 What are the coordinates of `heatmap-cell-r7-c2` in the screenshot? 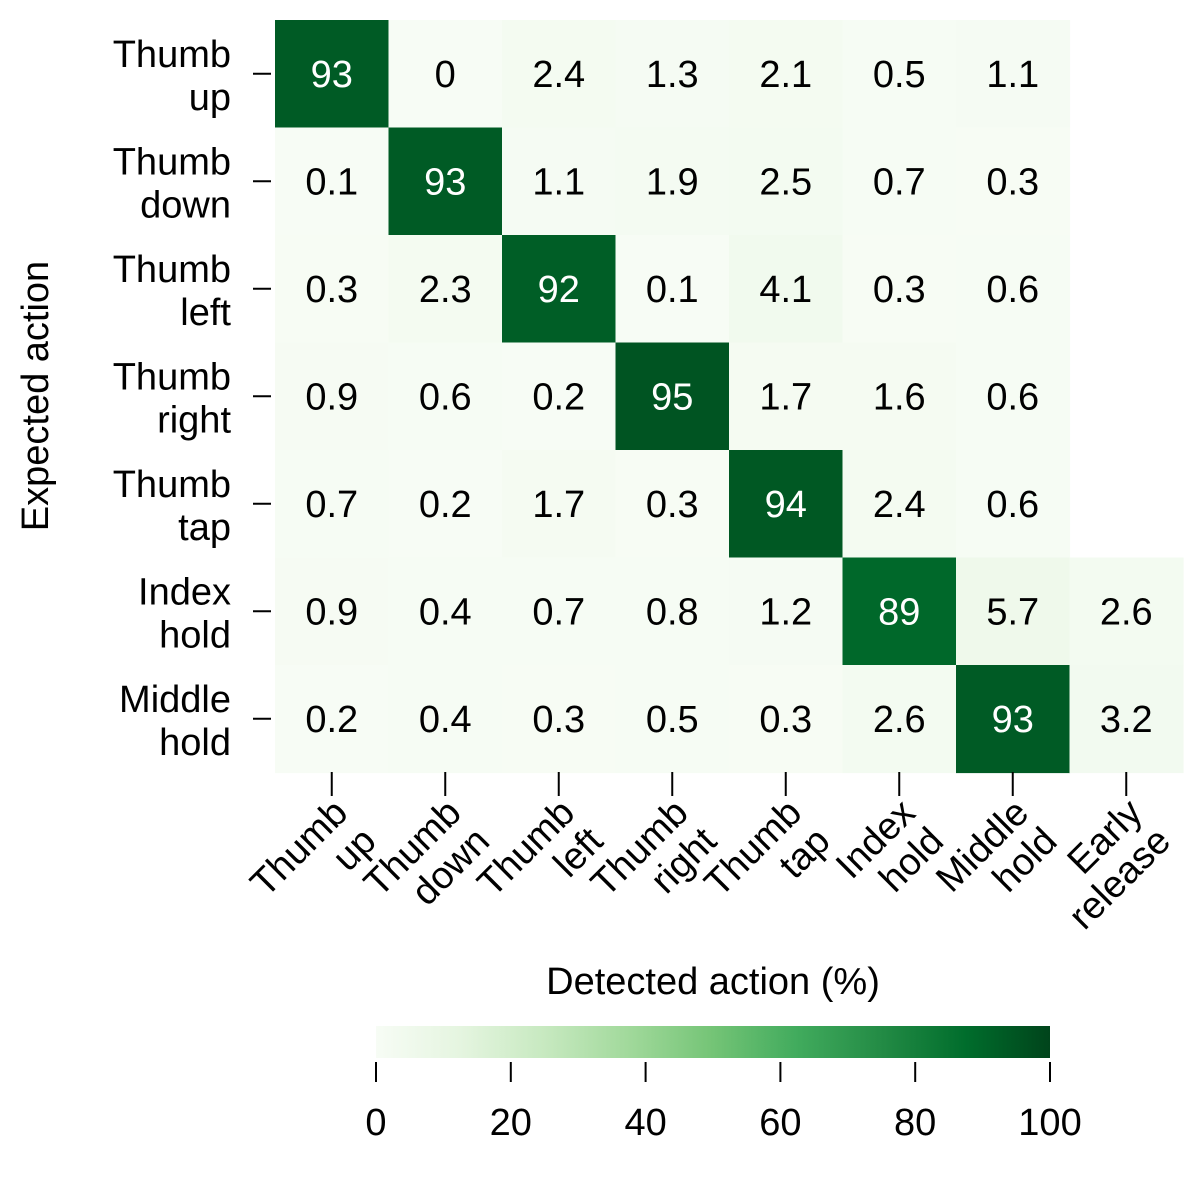 It's located at (445, 719).